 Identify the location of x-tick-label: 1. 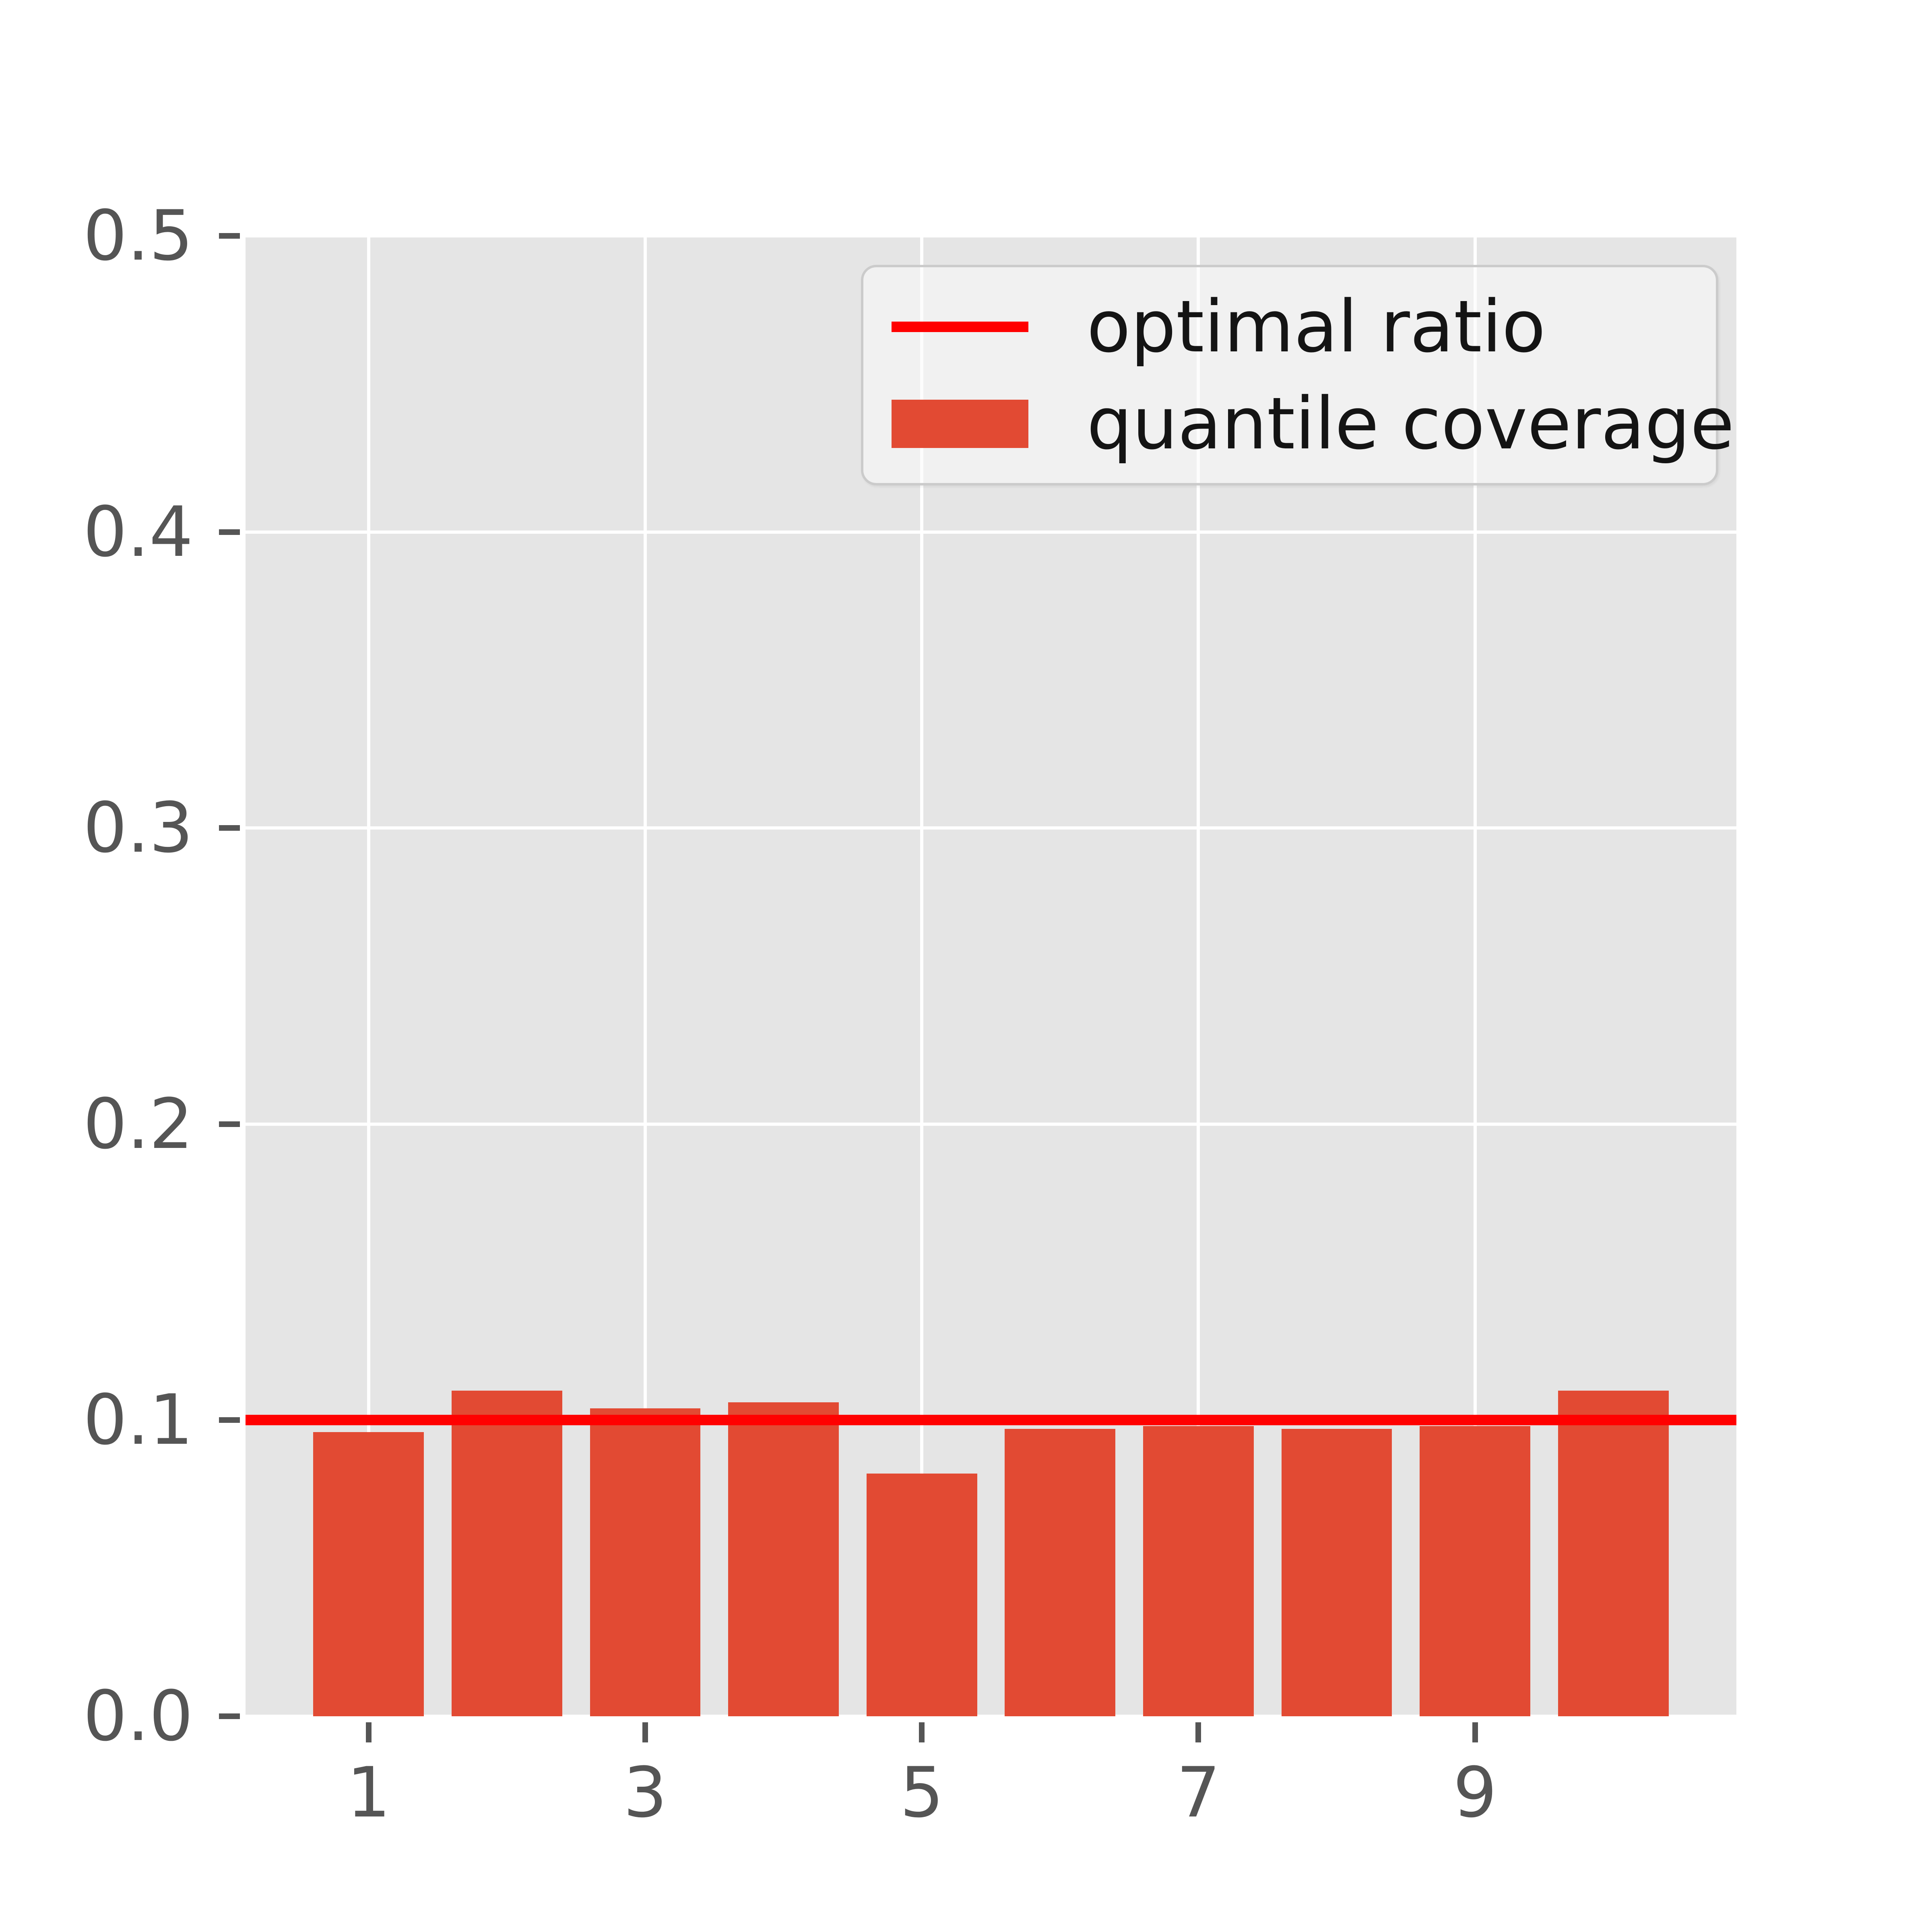
(369, 1792).